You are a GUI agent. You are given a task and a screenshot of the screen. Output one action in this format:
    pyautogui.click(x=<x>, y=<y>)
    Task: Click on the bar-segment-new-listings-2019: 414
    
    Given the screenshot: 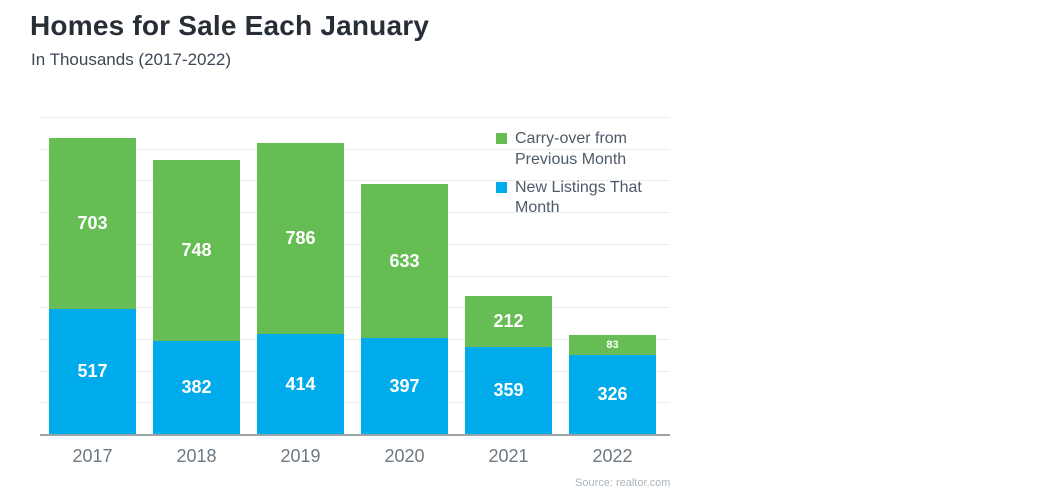 What is the action you would take?
    pyautogui.click(x=300, y=384)
    